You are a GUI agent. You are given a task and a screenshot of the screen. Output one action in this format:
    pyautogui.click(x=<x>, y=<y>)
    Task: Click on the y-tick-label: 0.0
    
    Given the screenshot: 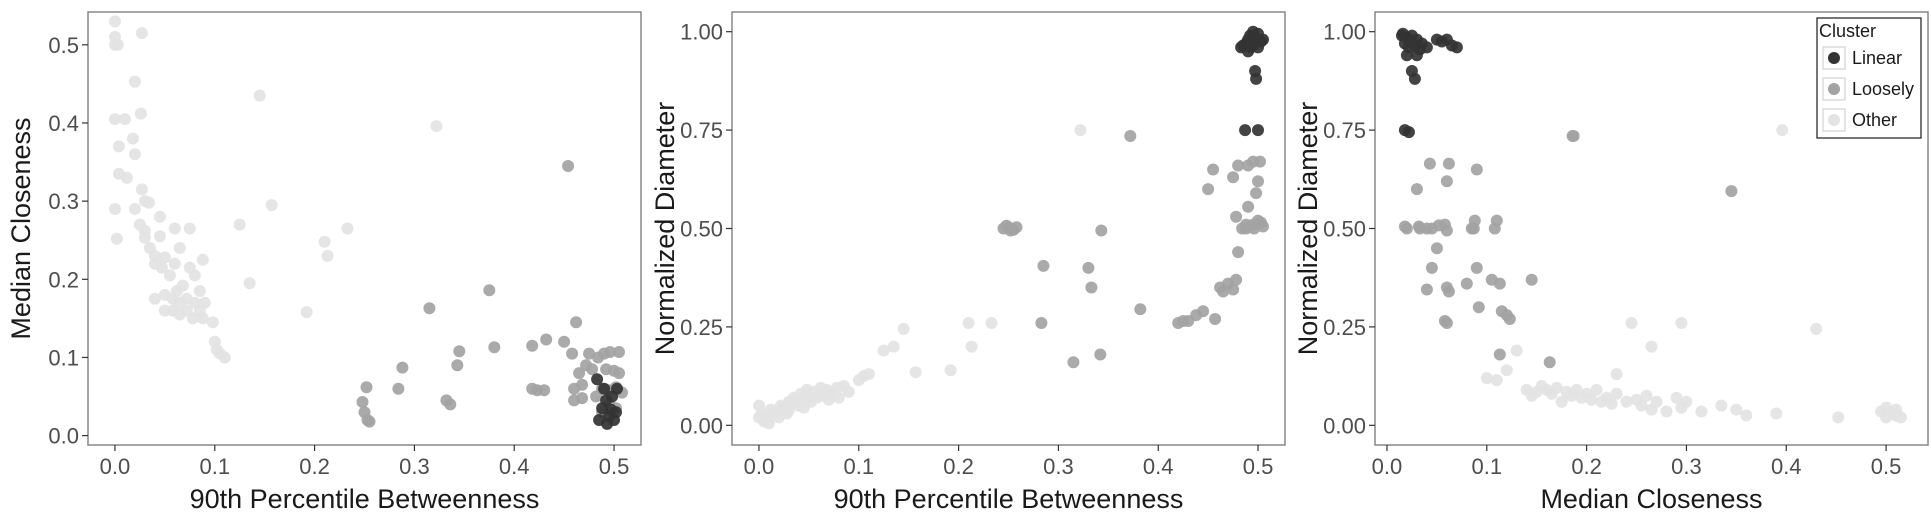 What is the action you would take?
    pyautogui.click(x=63, y=436)
    